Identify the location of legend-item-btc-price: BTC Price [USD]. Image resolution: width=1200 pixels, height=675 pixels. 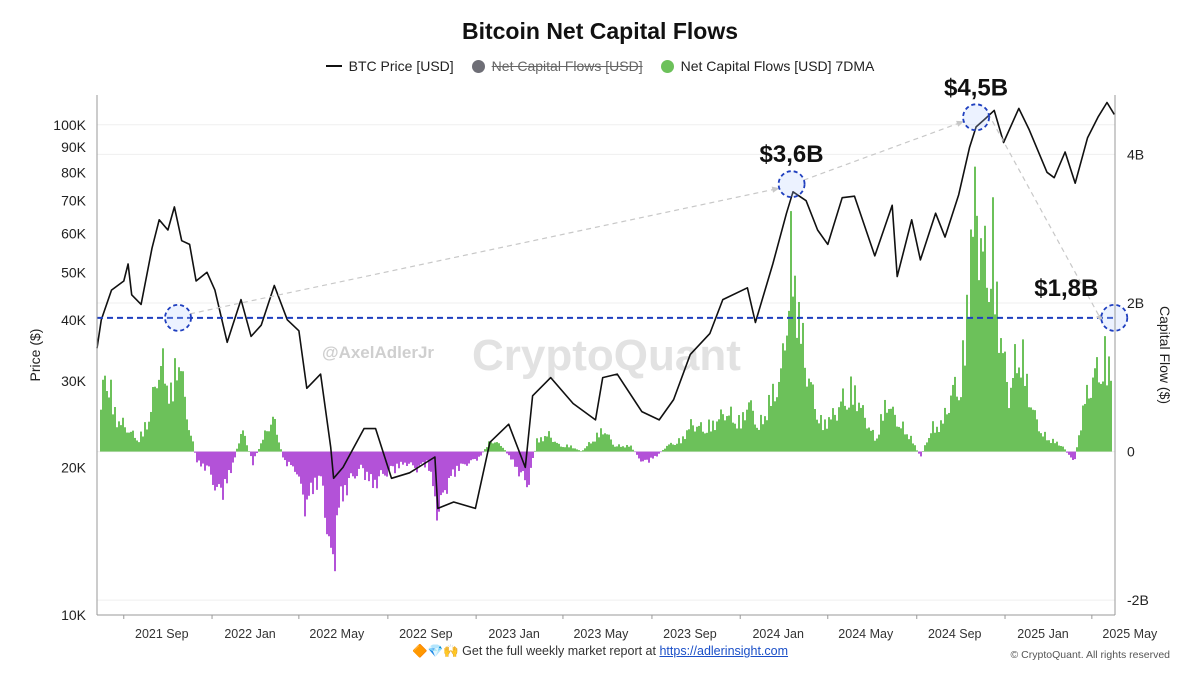
(389, 66).